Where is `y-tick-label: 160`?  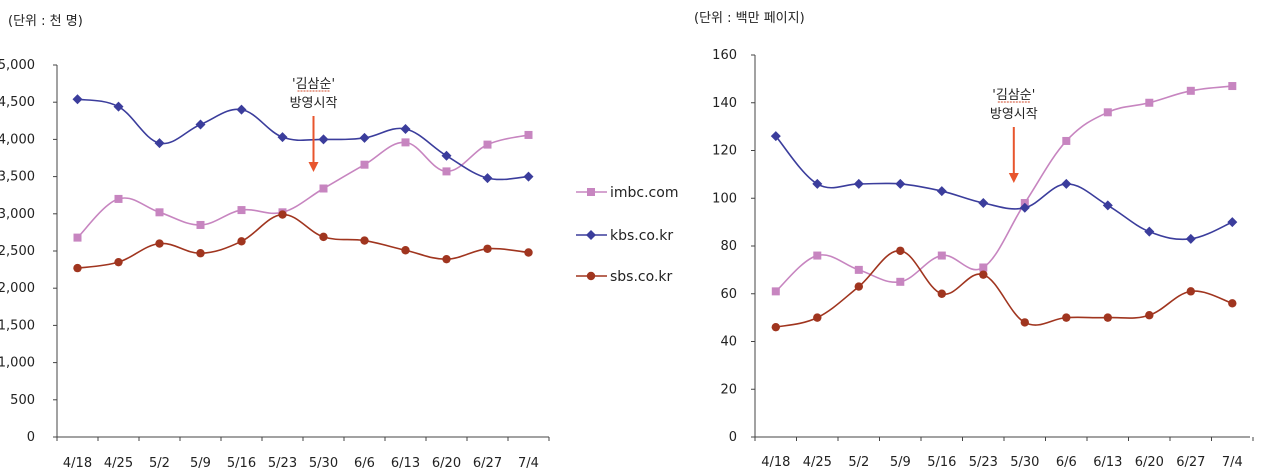 y-tick-label: 160 is located at coordinates (724, 55).